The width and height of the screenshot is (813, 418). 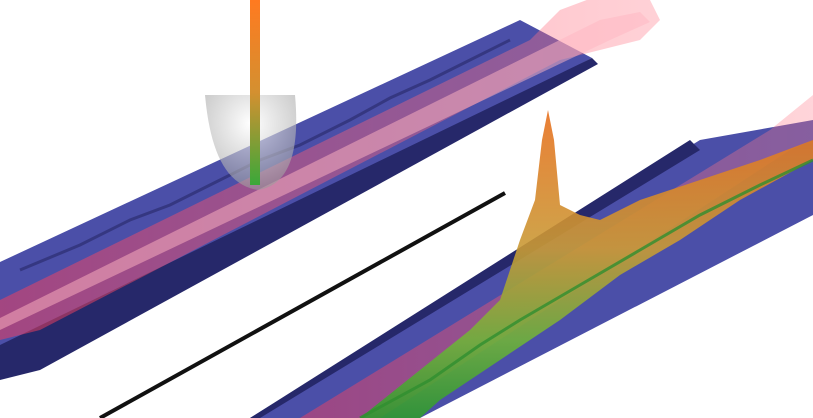 I want to click on probe-tip, so click(x=251, y=95).